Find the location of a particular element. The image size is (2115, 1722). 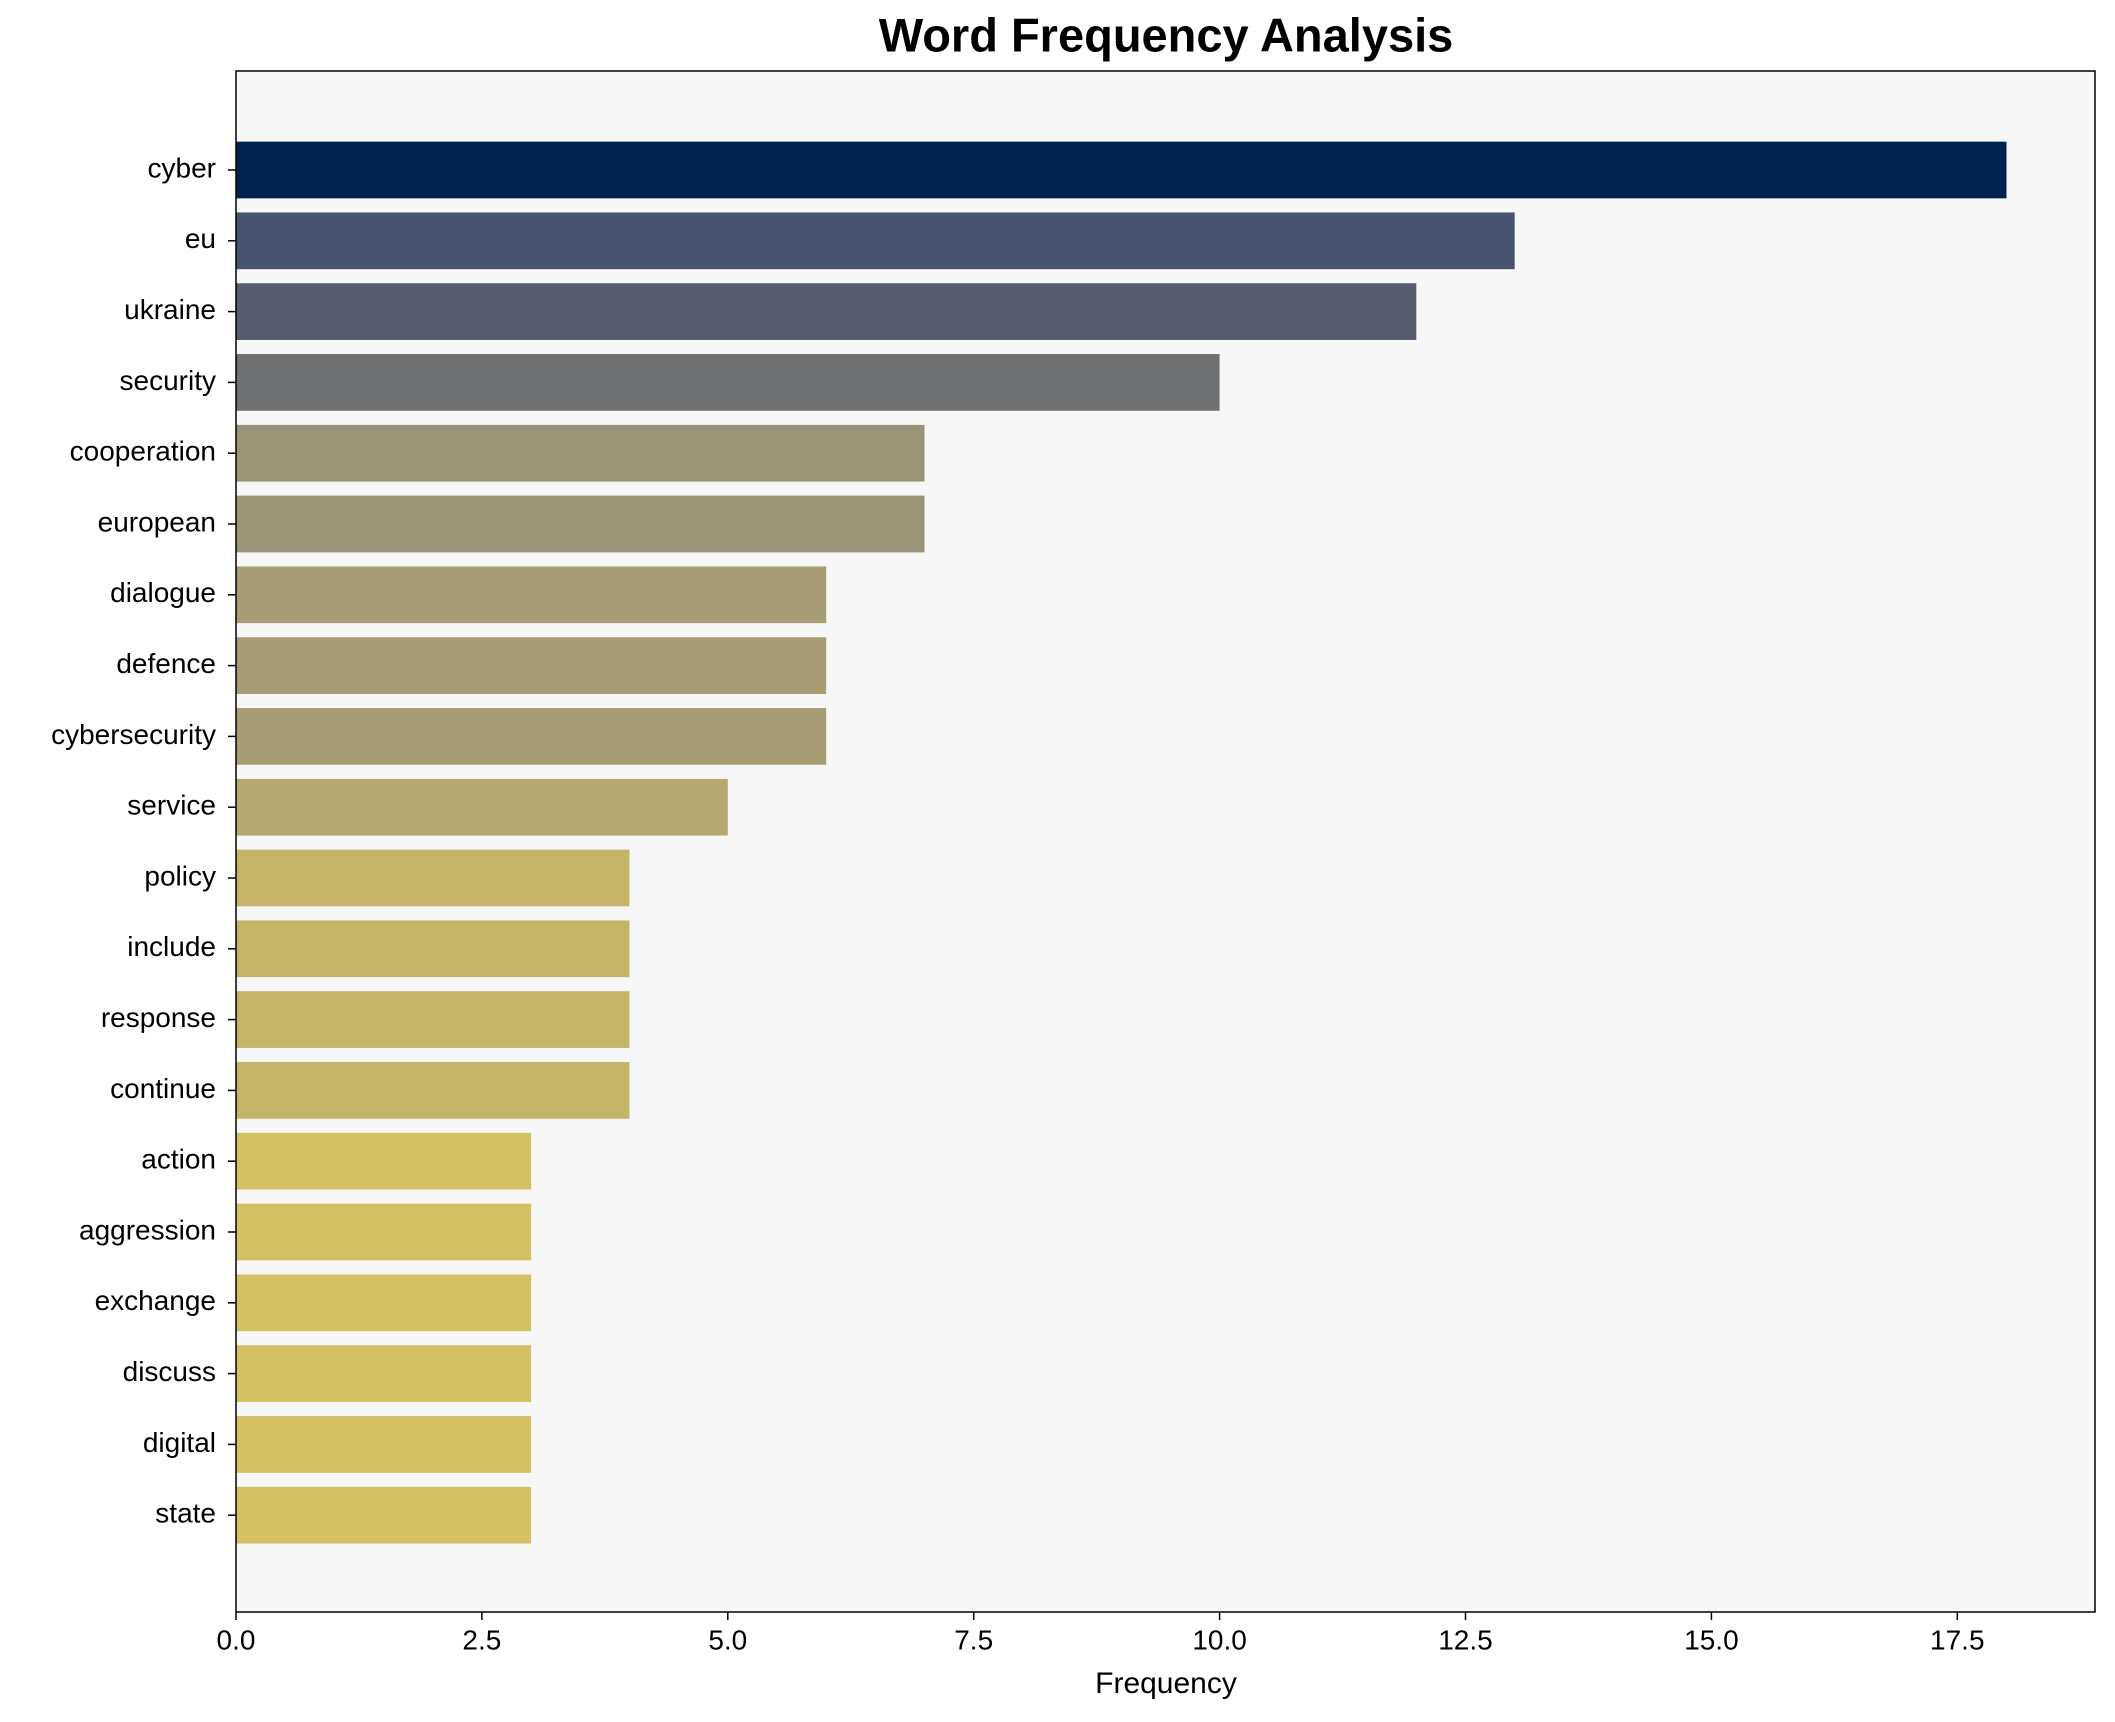

x-tick-label: 0.0 is located at coordinates (236, 1639).